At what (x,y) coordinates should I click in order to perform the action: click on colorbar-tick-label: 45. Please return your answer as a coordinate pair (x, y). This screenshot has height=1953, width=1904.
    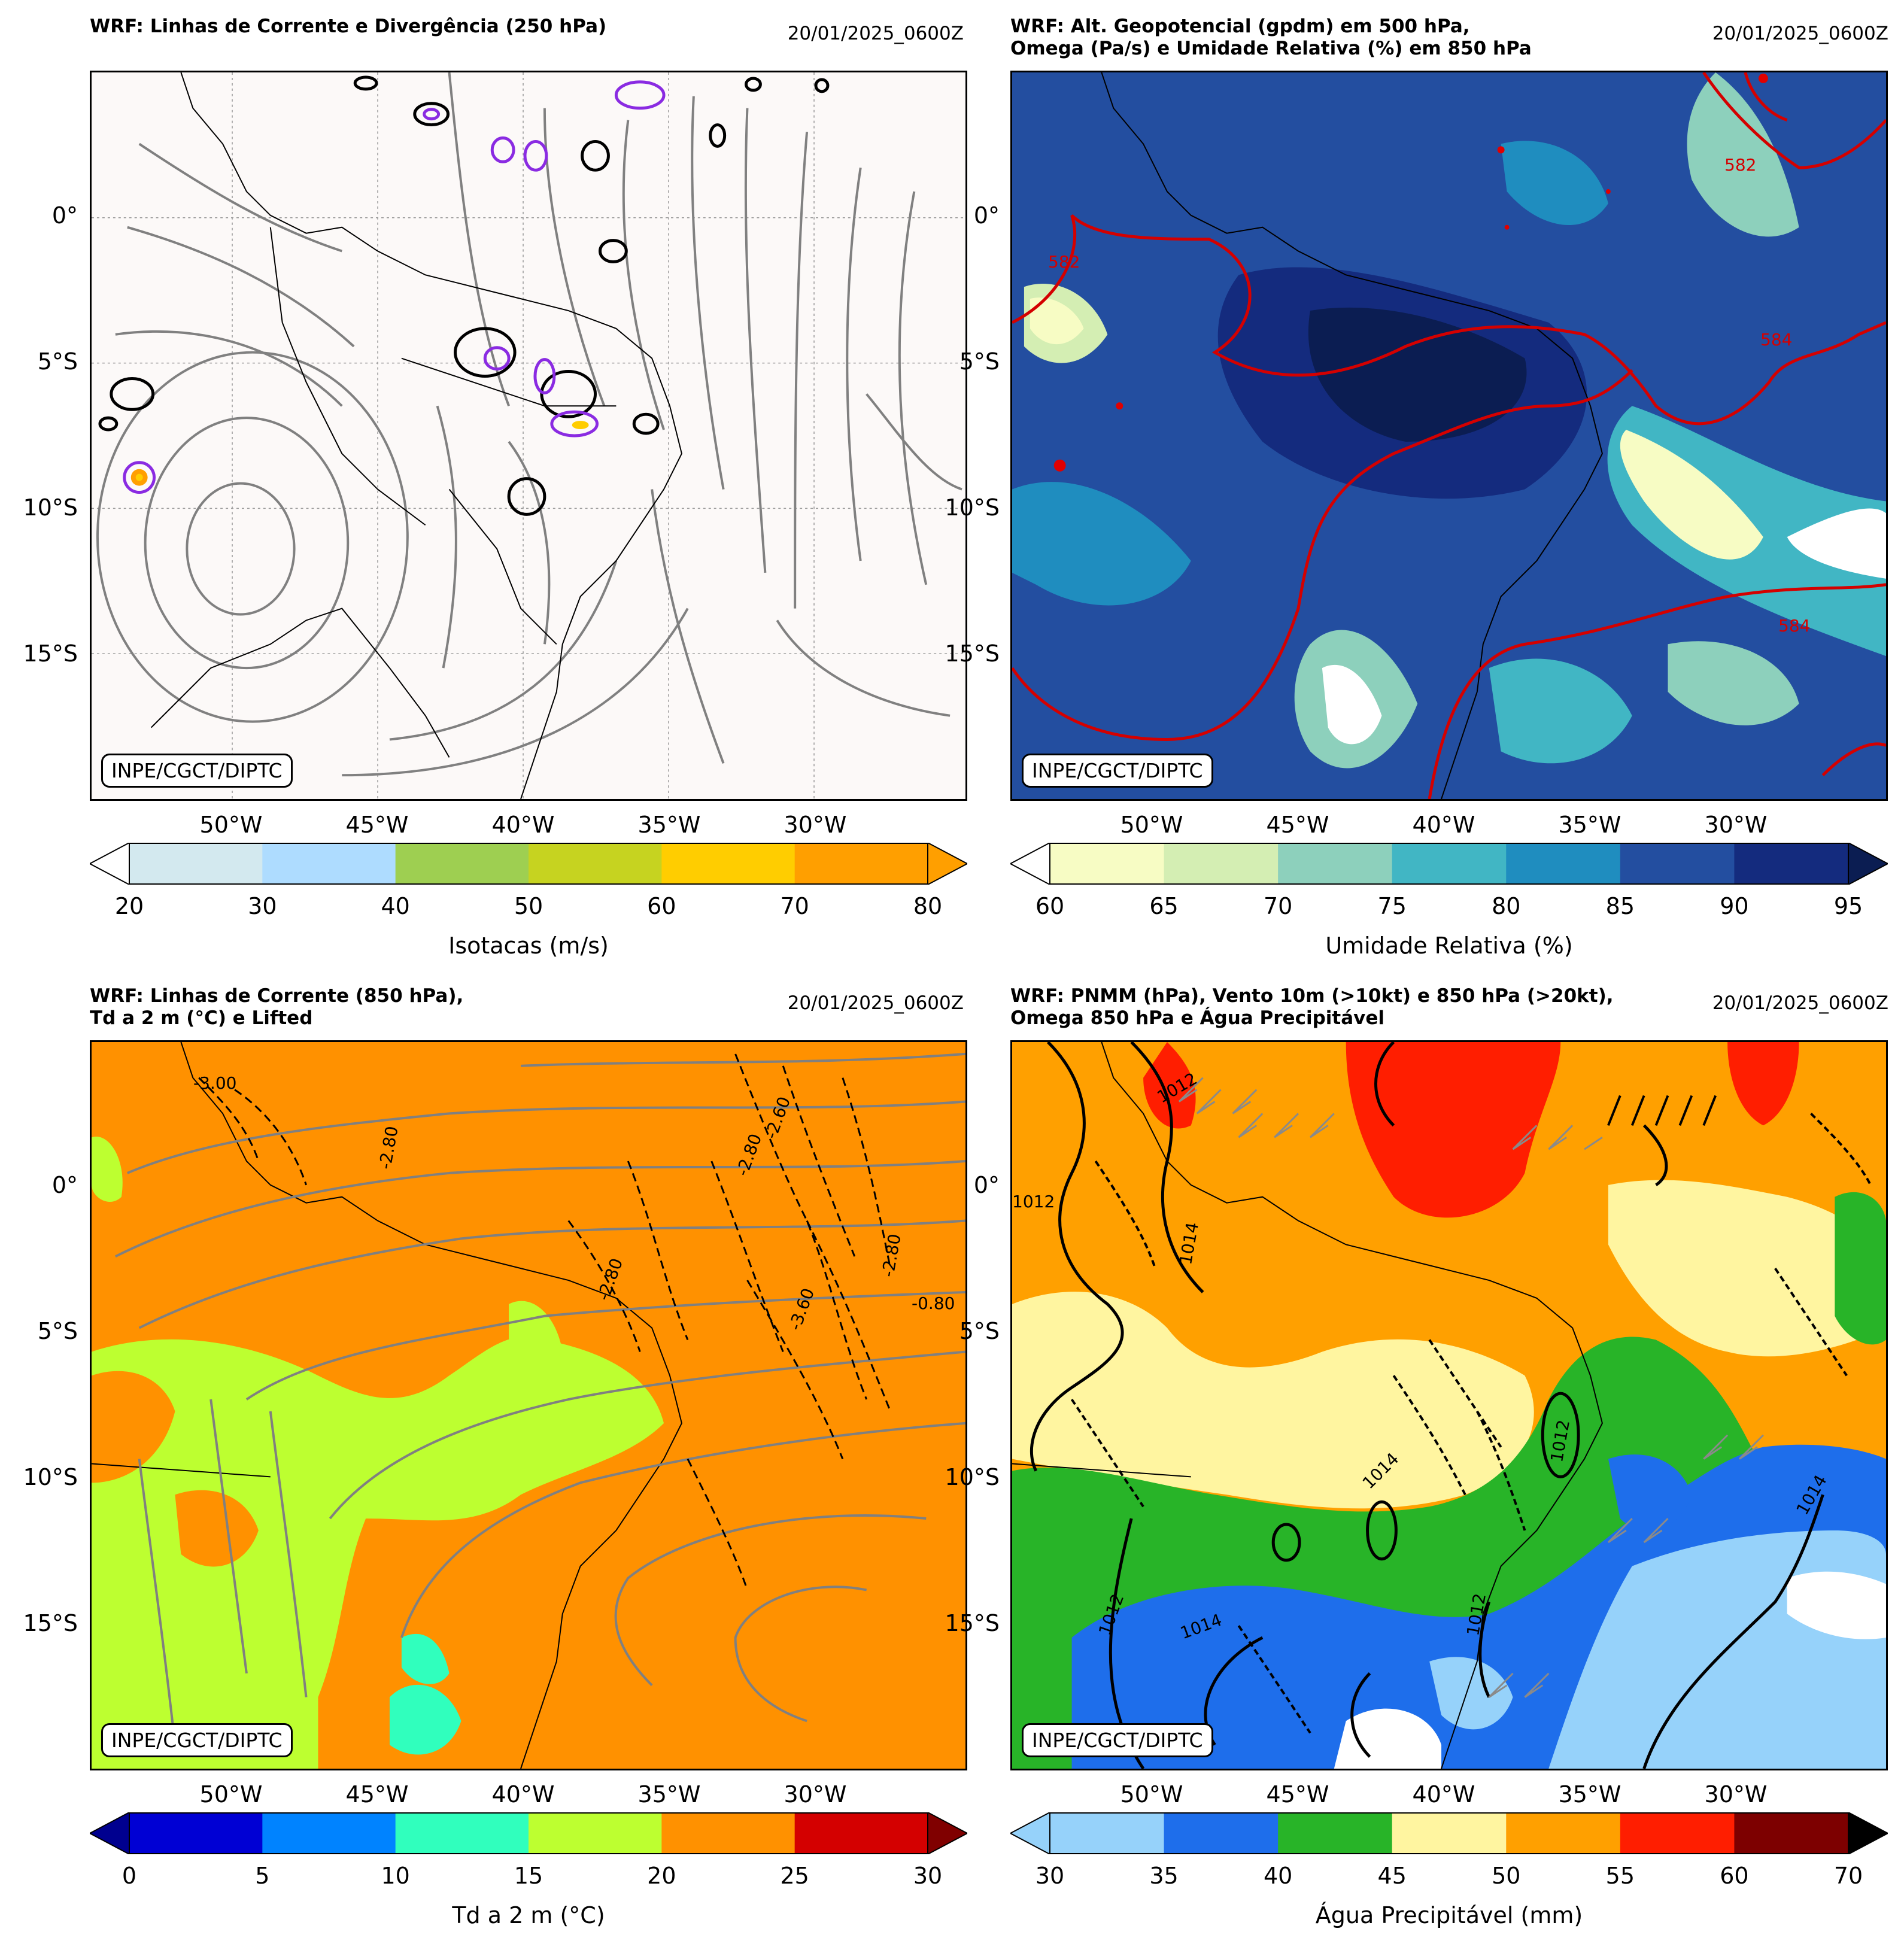
    Looking at the image, I should click on (1392, 1876).